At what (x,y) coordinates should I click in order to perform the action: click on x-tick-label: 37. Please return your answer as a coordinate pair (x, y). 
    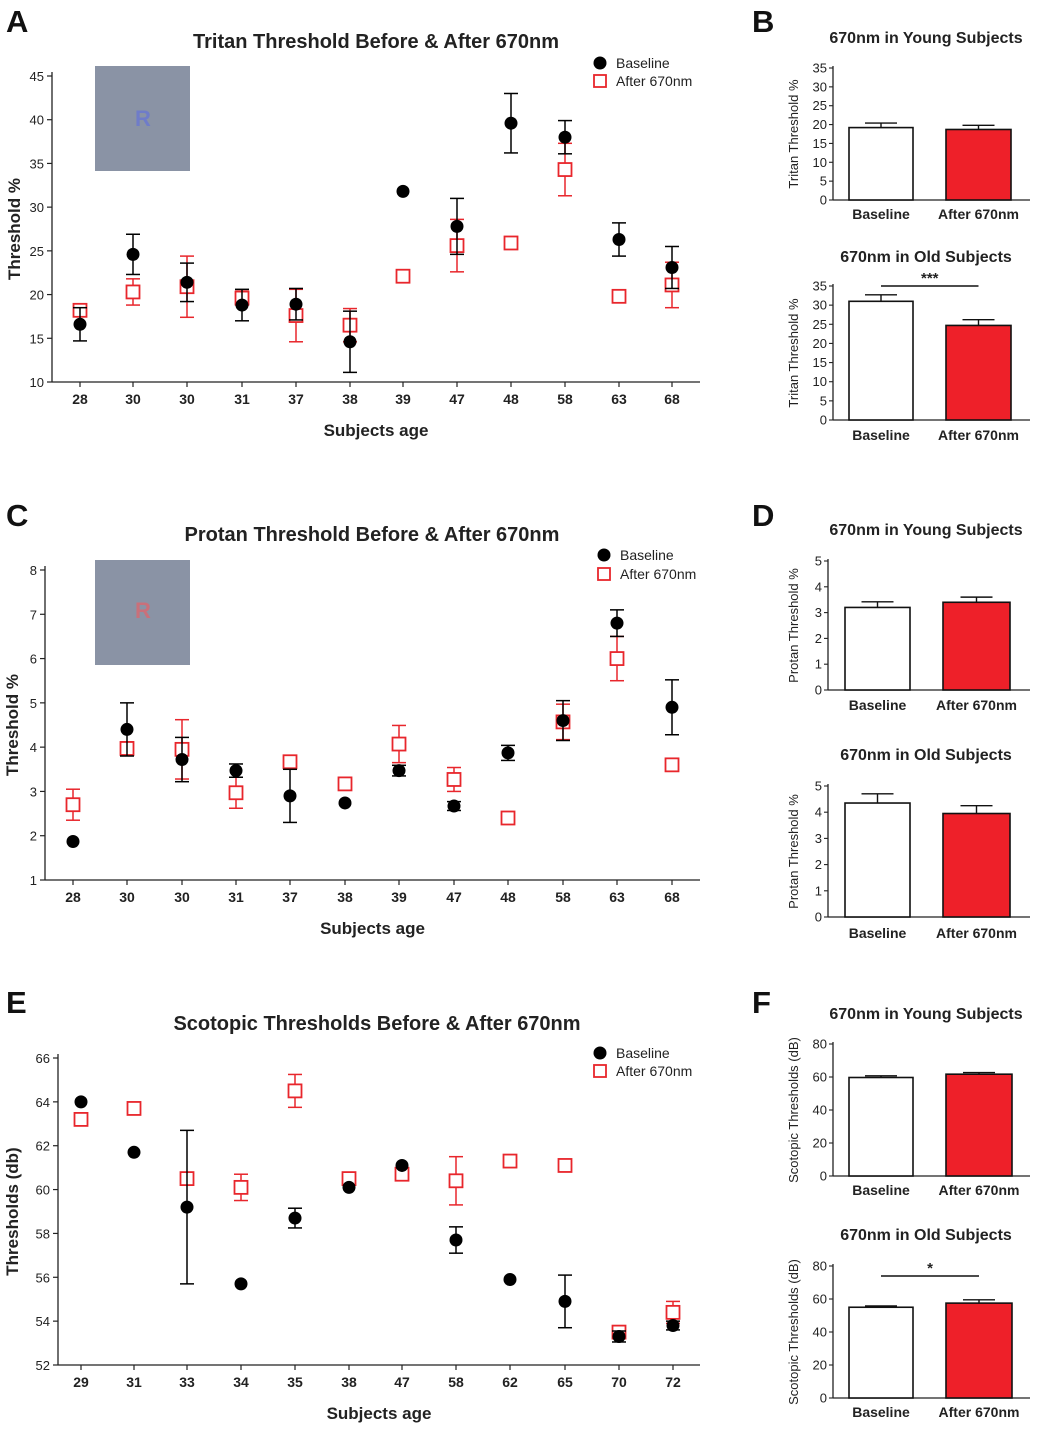
    Looking at the image, I should click on (296, 399).